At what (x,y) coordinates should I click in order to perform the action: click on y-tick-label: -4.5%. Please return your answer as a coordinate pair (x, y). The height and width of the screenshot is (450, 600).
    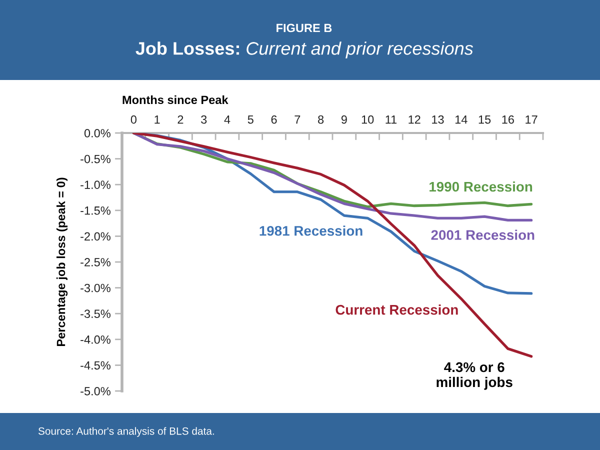
    Looking at the image, I should click on (95, 365).